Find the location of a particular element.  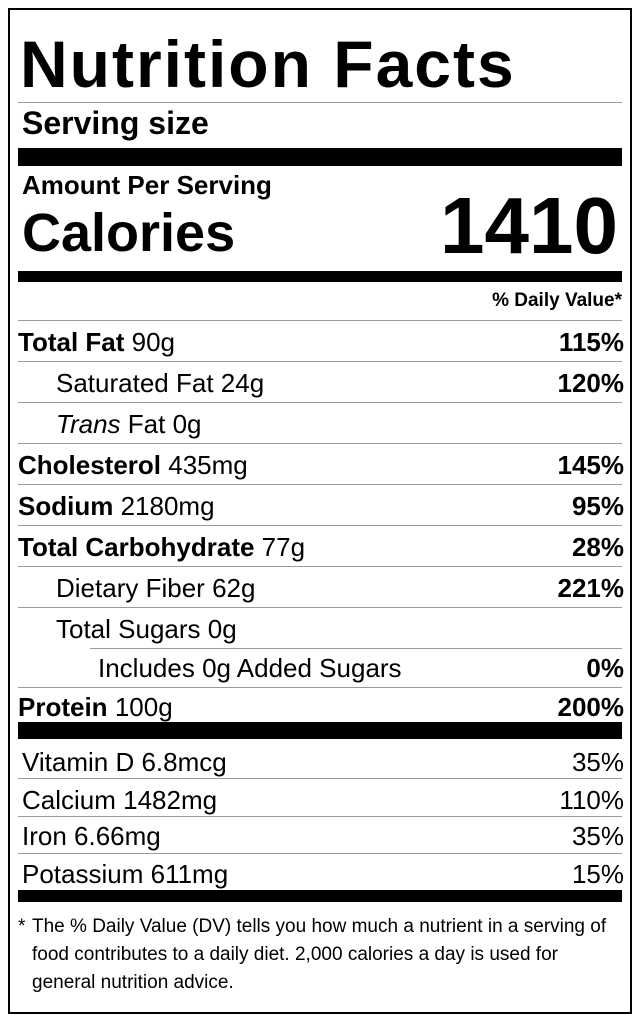

nutrient-label: Saturated Fat is located at coordinates (135, 383).